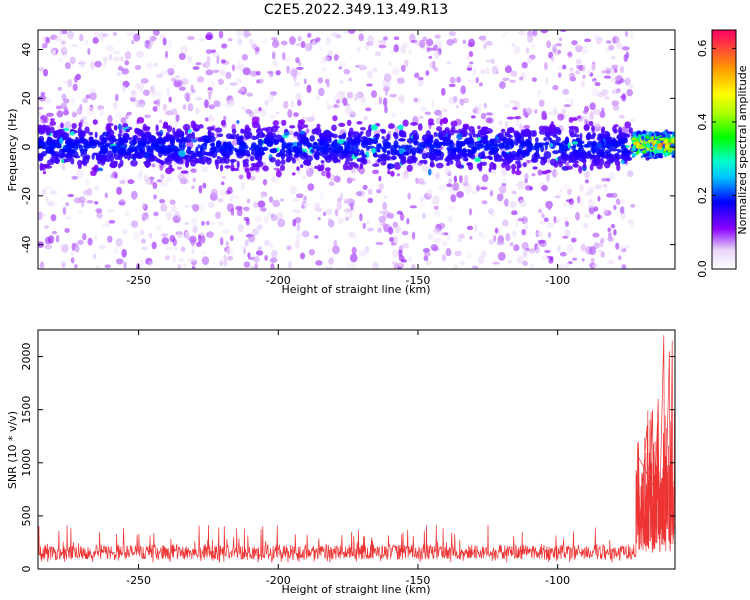 The width and height of the screenshot is (750, 600). I want to click on colorbar-ticks: 0.0 0.2 0.4 0.6, so click(716, 159).